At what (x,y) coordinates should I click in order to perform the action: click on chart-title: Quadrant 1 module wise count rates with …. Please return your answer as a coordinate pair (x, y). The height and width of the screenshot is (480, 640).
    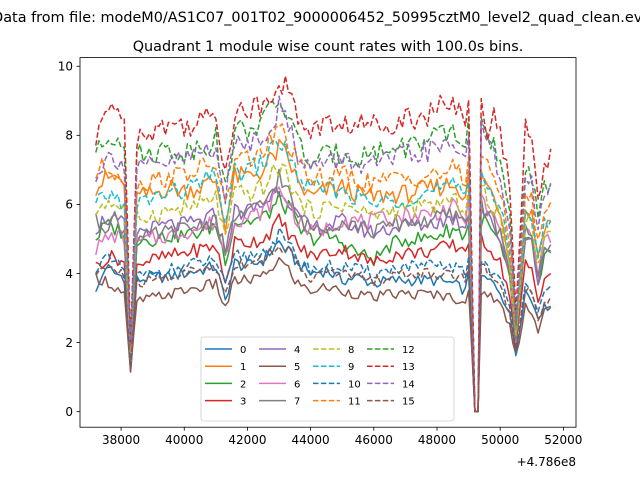
    Looking at the image, I should click on (328, 47).